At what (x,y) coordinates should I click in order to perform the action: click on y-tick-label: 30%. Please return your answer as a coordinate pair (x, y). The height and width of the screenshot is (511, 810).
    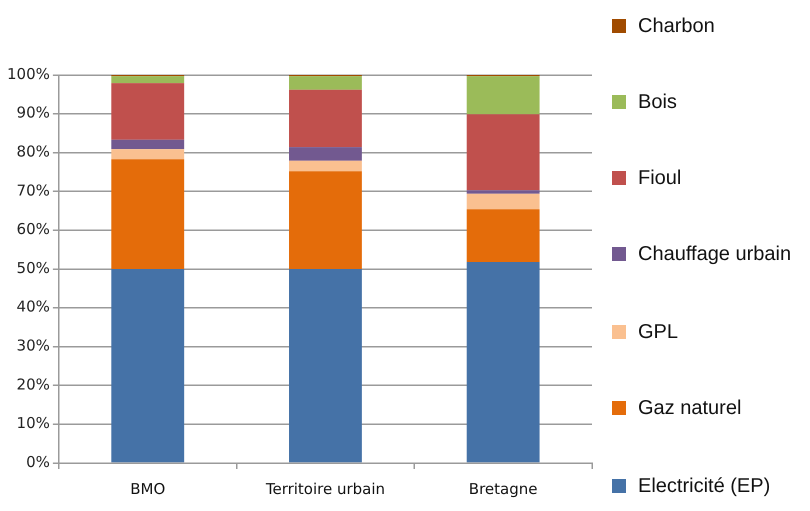
    Looking at the image, I should click on (33, 345).